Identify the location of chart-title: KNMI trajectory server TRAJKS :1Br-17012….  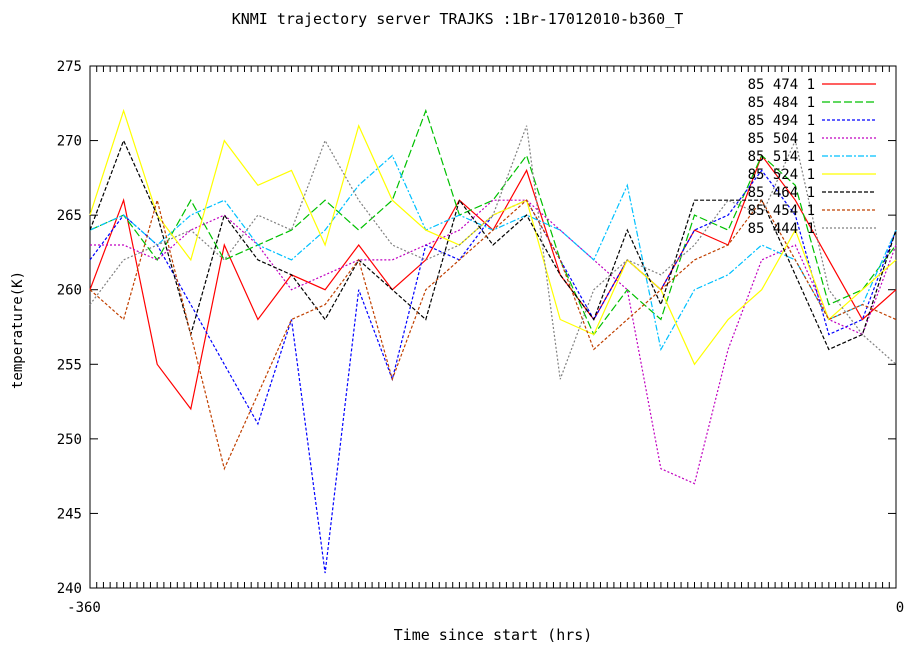
(457, 19).